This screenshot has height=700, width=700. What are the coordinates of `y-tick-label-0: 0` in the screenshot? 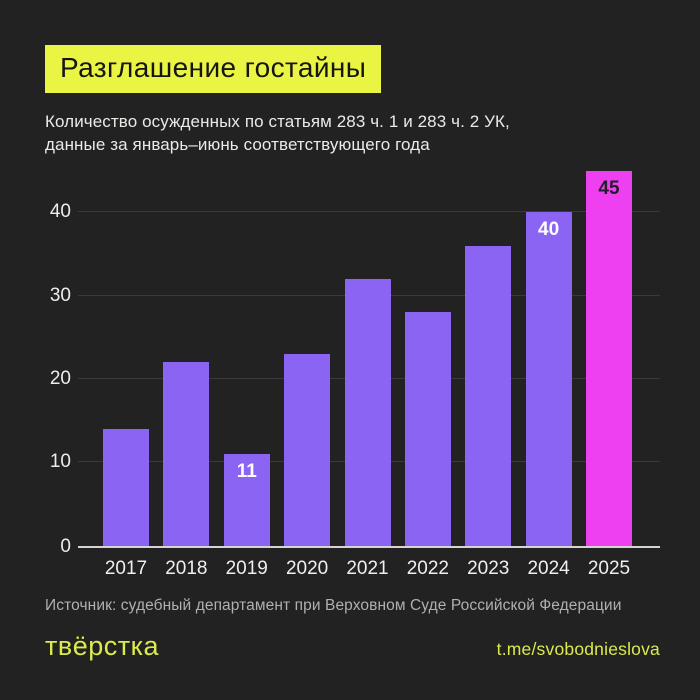 It's located at (65, 546).